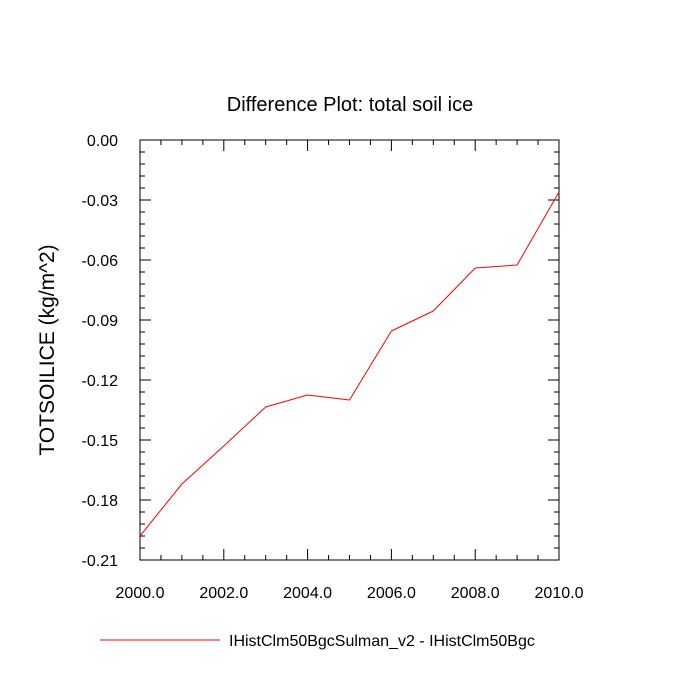  What do you see at coordinates (102, 141) in the screenshot?
I see `y-tick-label: 0.00` at bounding box center [102, 141].